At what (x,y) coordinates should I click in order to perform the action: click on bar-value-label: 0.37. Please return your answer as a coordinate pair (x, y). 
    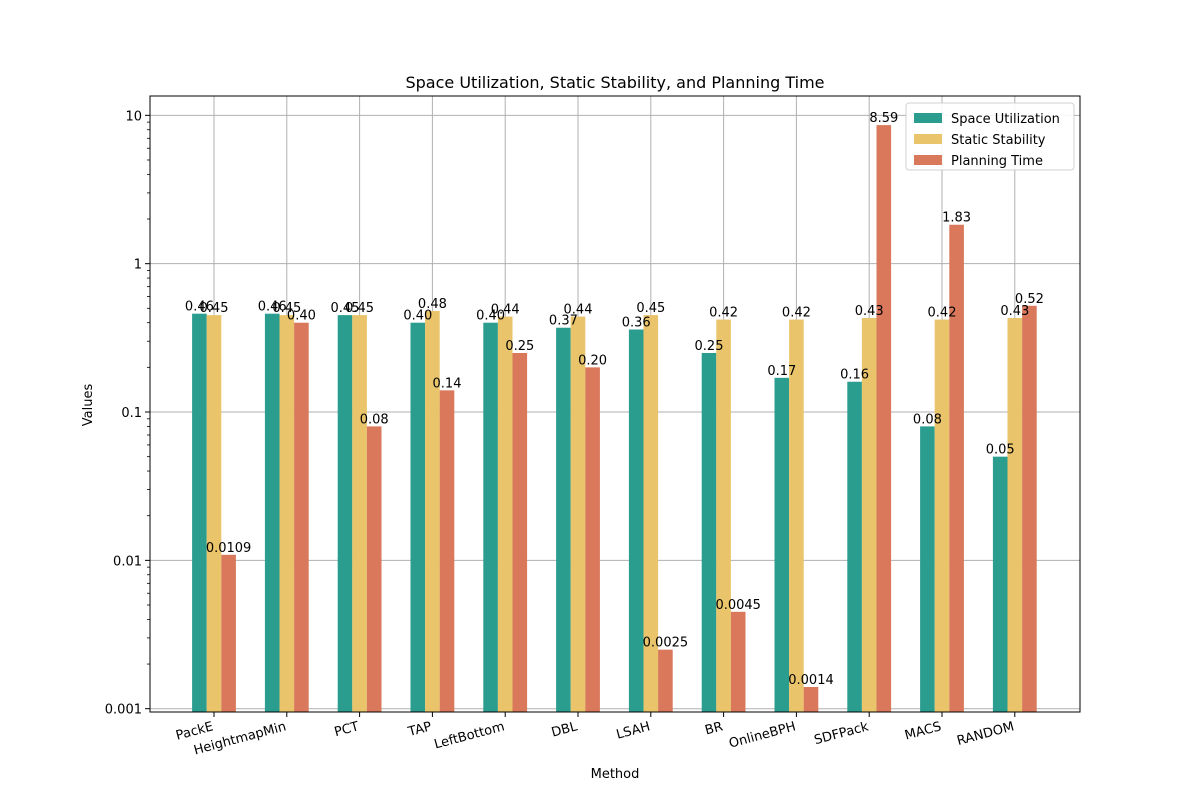
    Looking at the image, I should click on (563, 321).